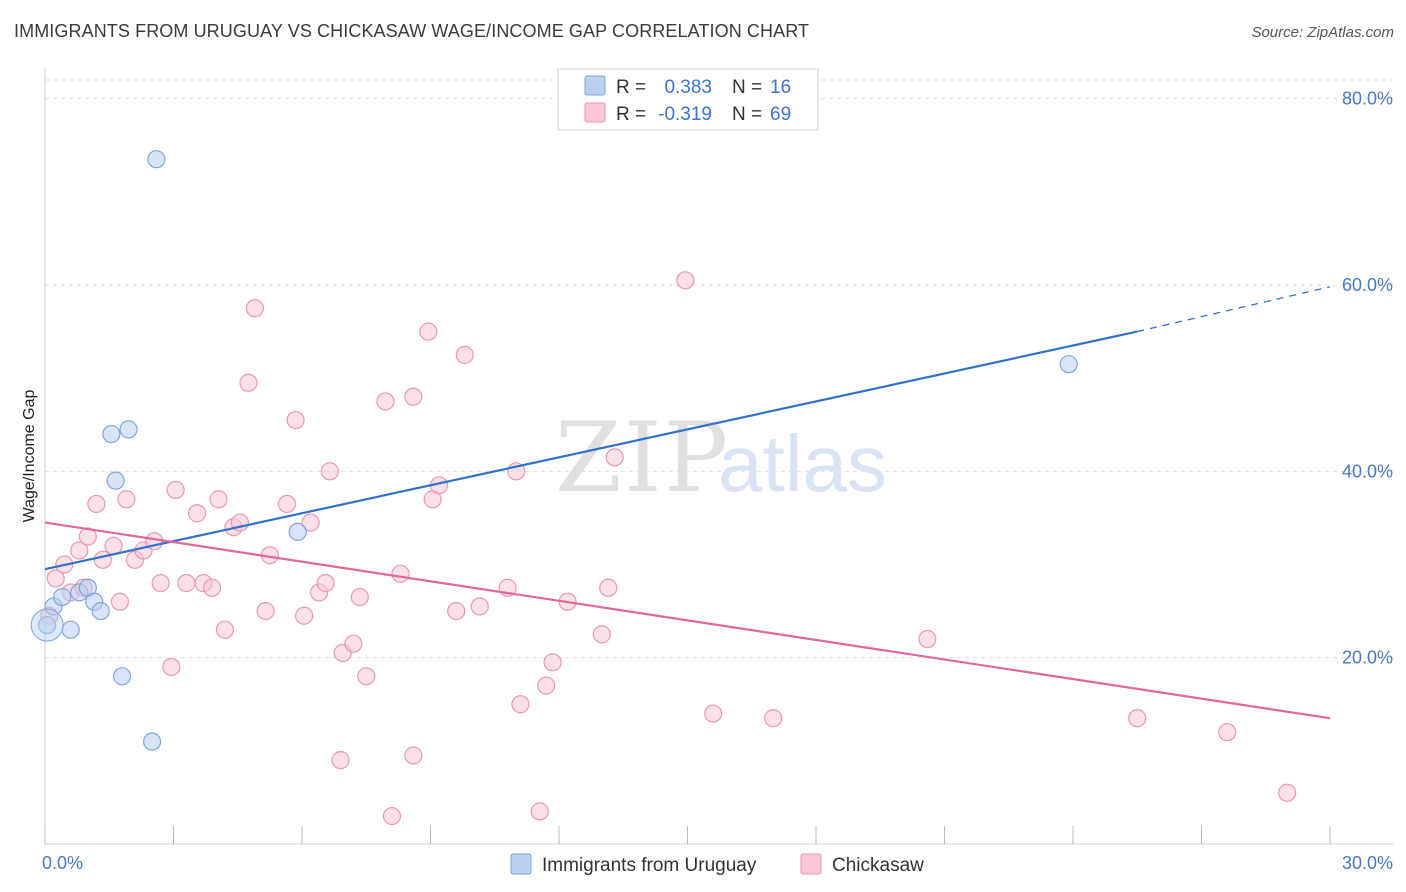 This screenshot has height=892, width=1406. I want to click on legend-swatch-chickasaw, so click(595, 112).